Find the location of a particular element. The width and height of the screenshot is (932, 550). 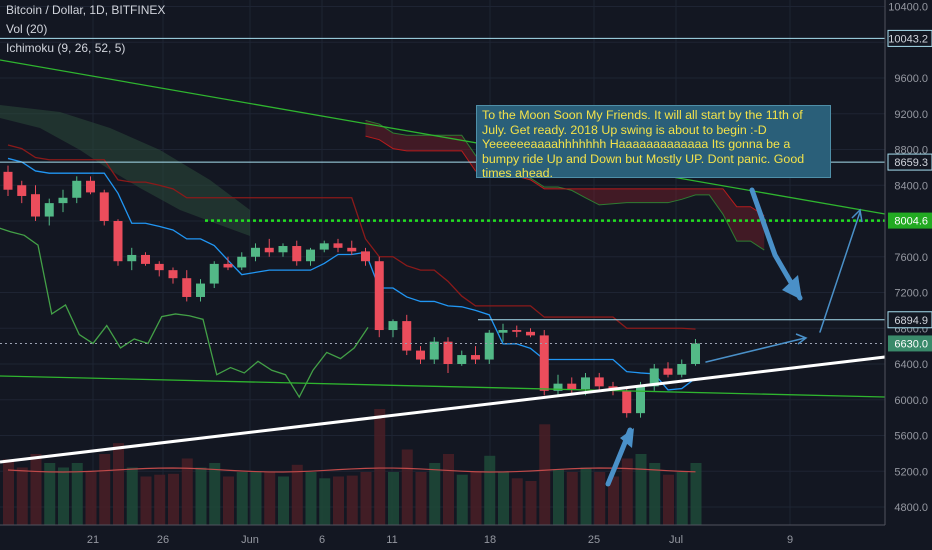

volume-legend: Vol (20) is located at coordinates (27, 29).